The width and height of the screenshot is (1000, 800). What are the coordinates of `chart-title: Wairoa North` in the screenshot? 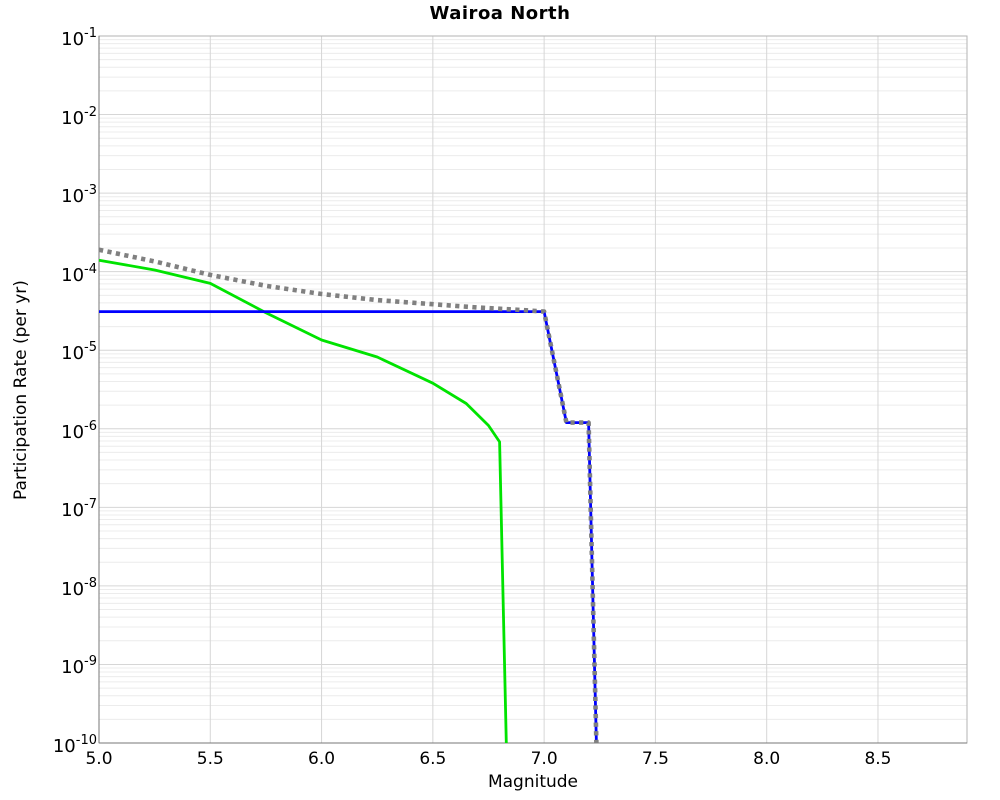 It's located at (500, 13).